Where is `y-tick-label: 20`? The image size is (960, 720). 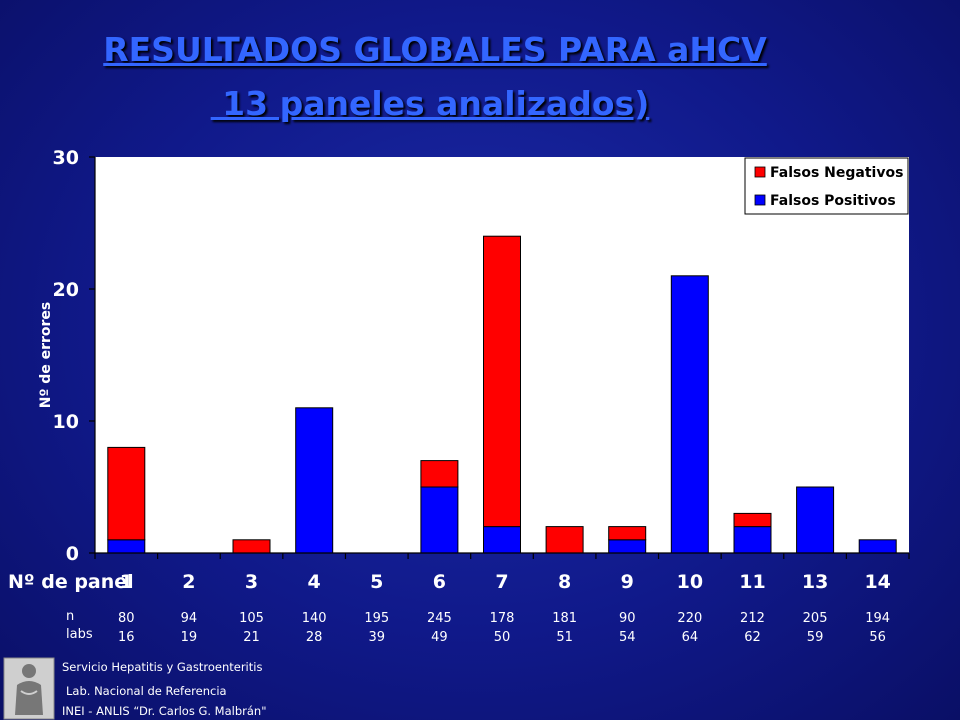 y-tick-label: 20 is located at coordinates (66, 290).